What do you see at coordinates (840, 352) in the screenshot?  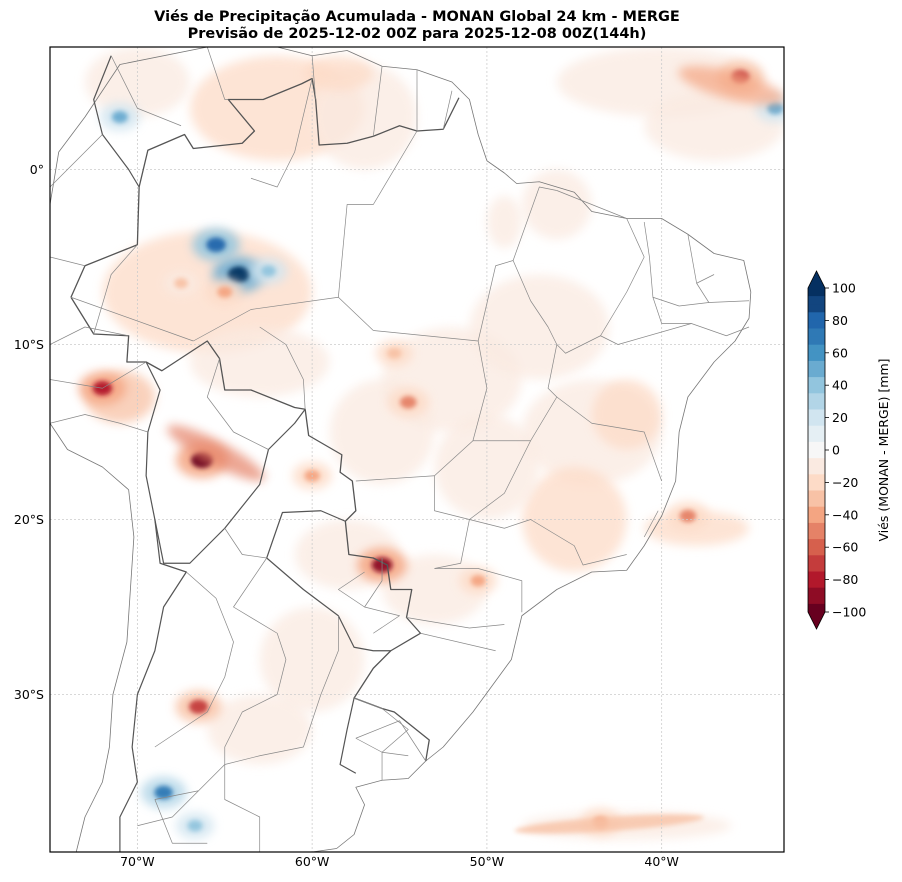 I see `colorbar-tick-label: 60` at bounding box center [840, 352].